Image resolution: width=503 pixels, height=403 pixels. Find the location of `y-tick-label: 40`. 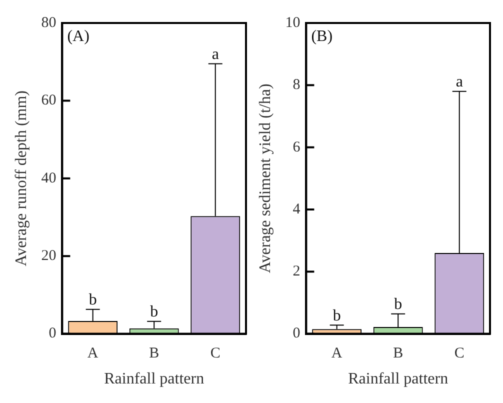

y-tick-label: 40 is located at coordinates (48, 178).